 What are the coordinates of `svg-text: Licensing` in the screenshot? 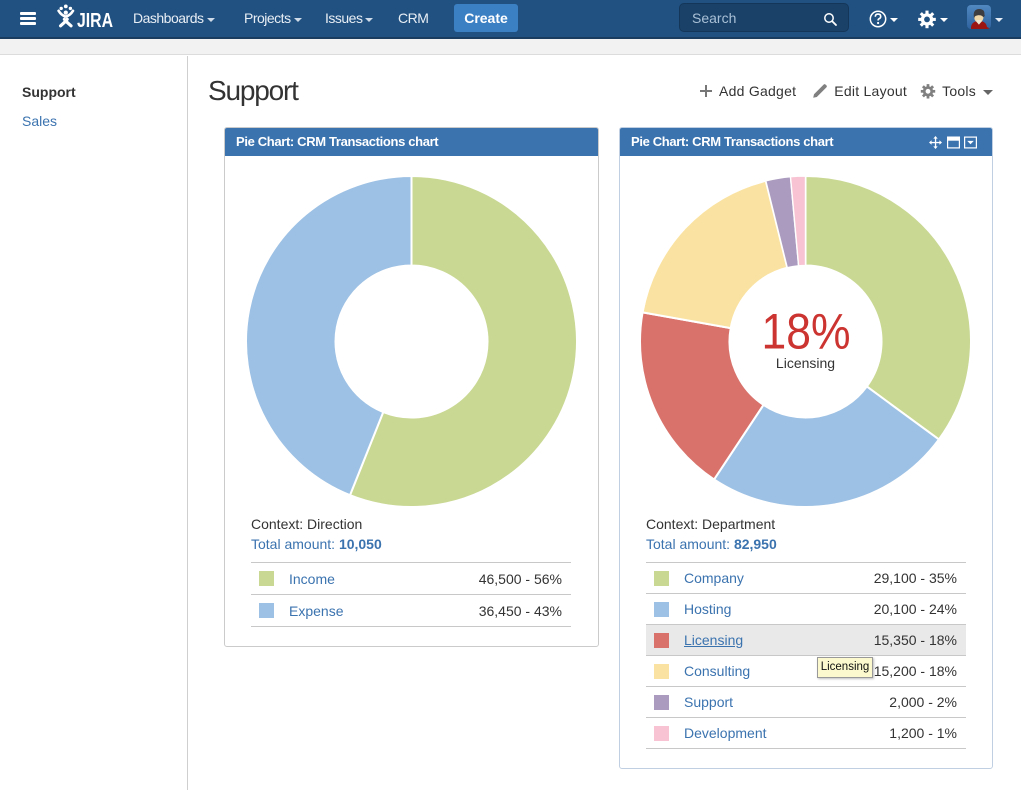 It's located at (805, 363).